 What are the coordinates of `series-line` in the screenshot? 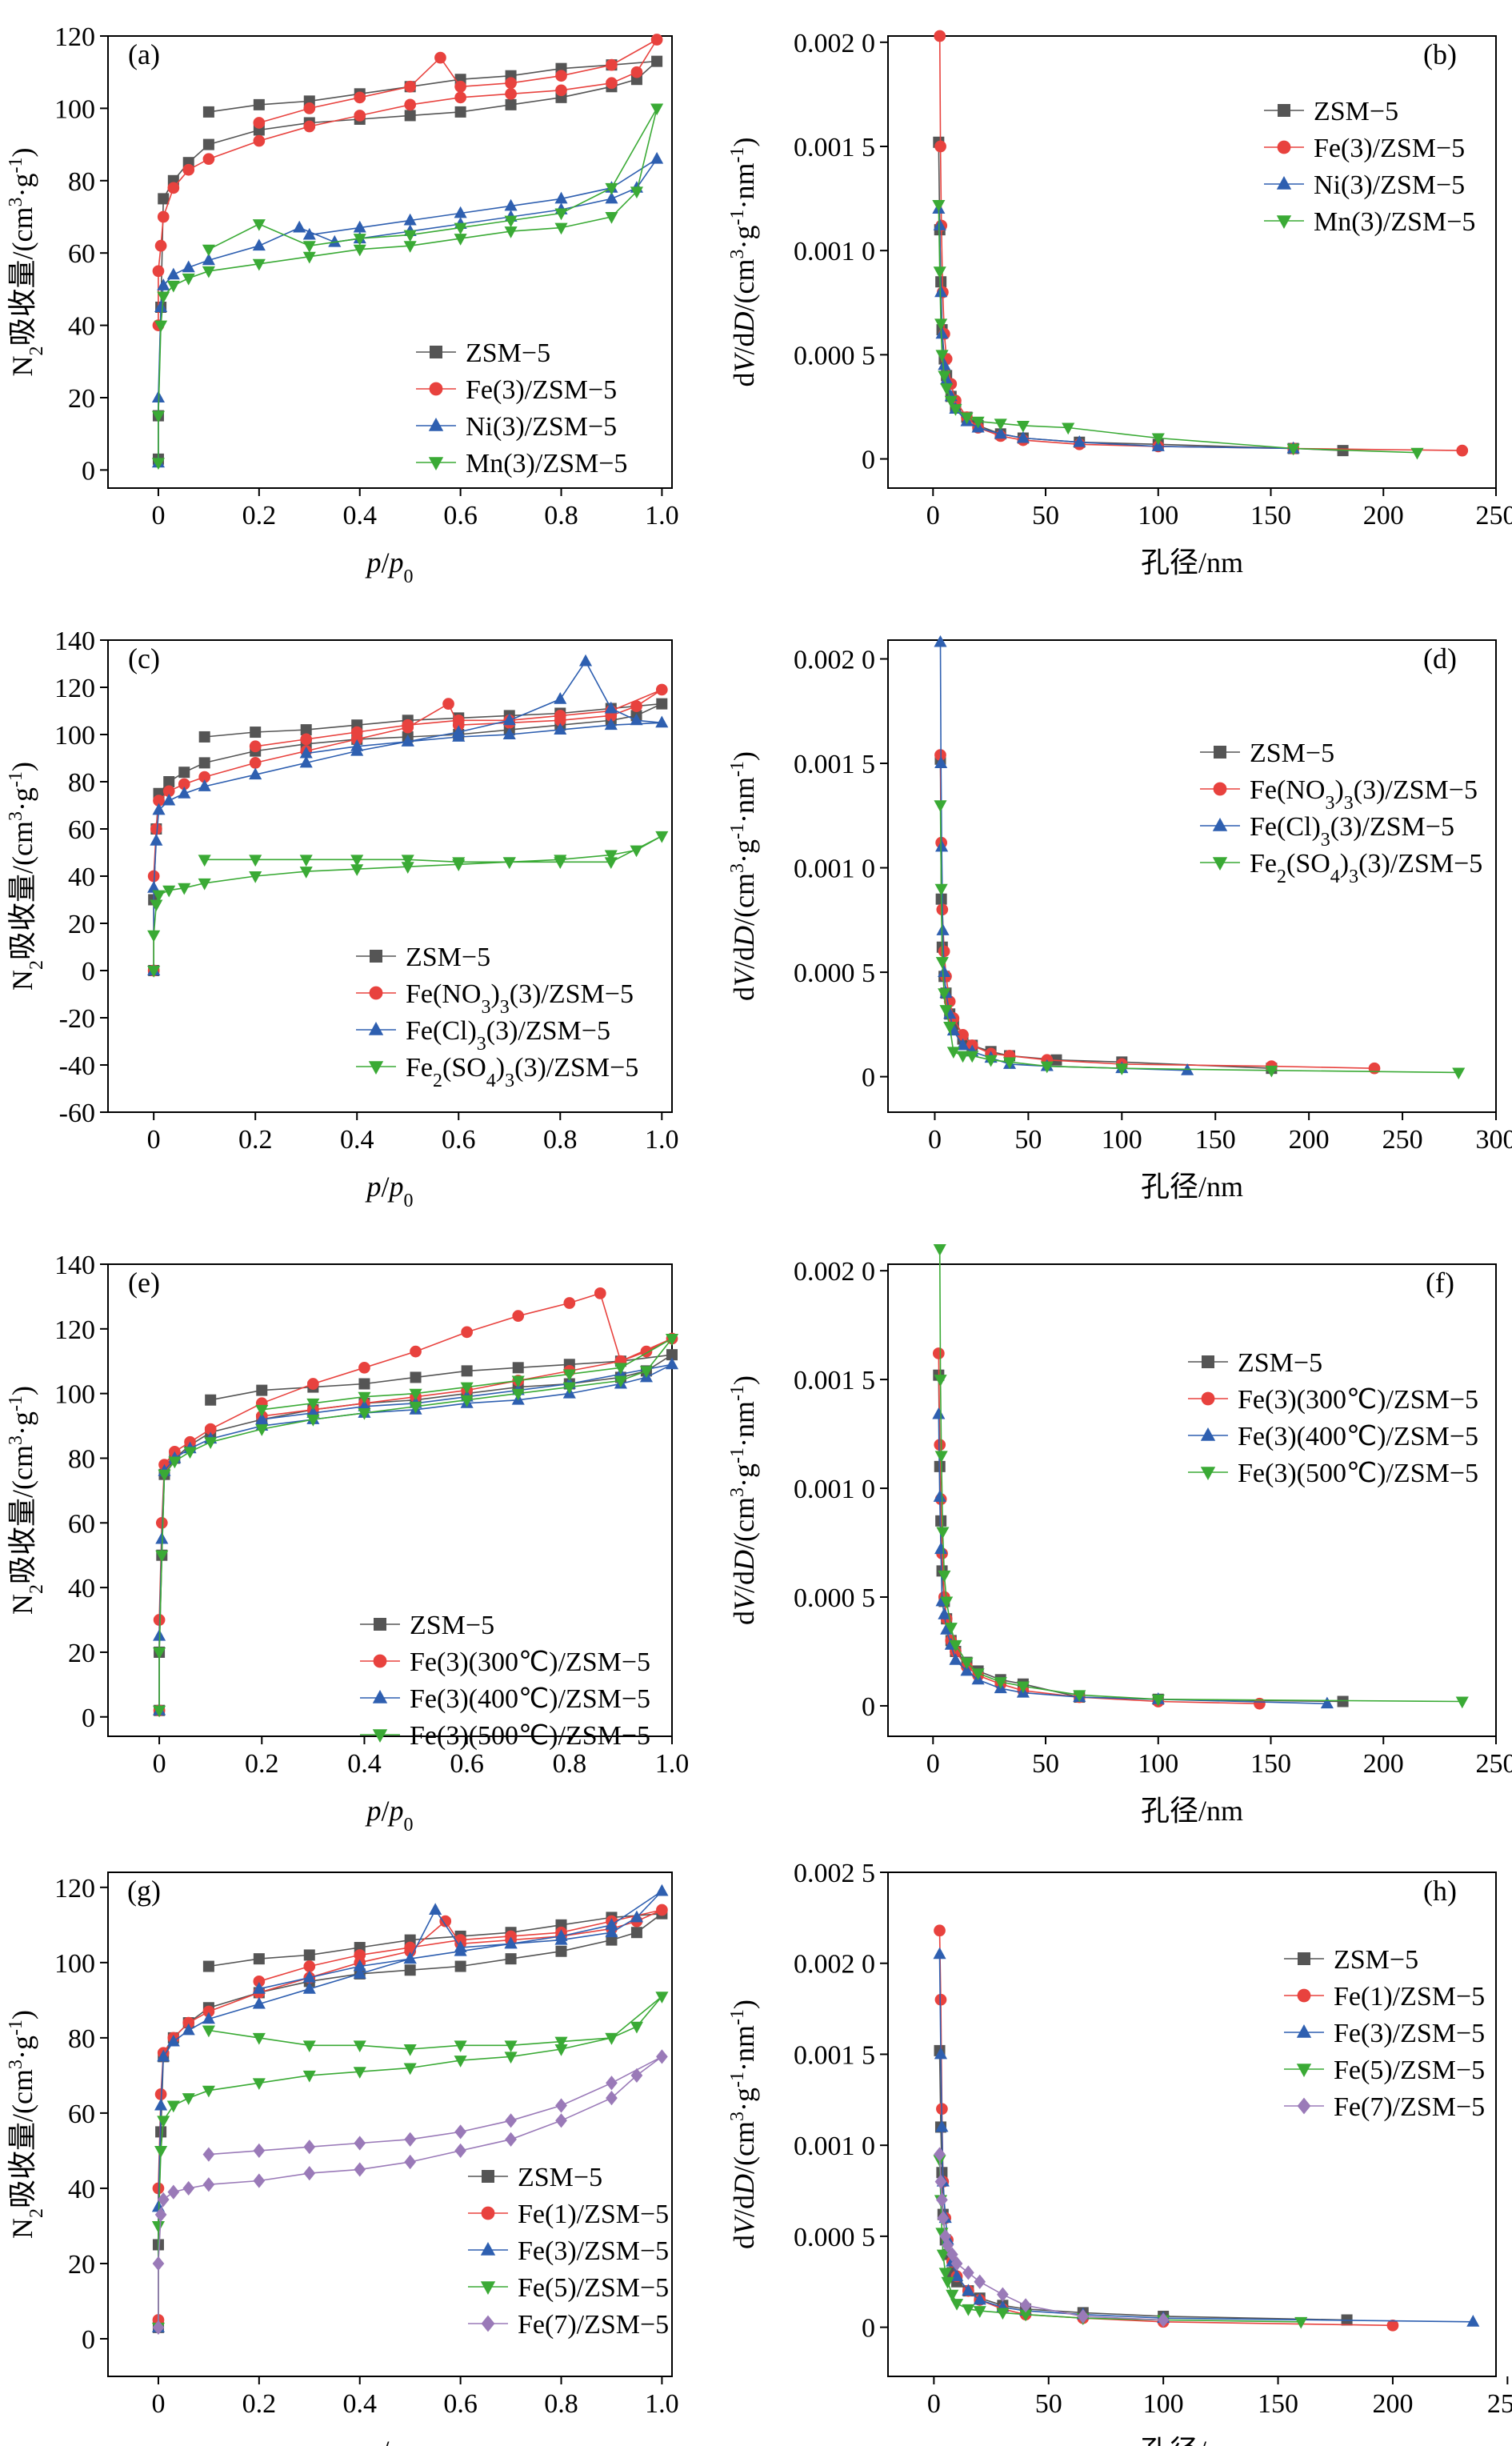 It's located at (1200, 243).